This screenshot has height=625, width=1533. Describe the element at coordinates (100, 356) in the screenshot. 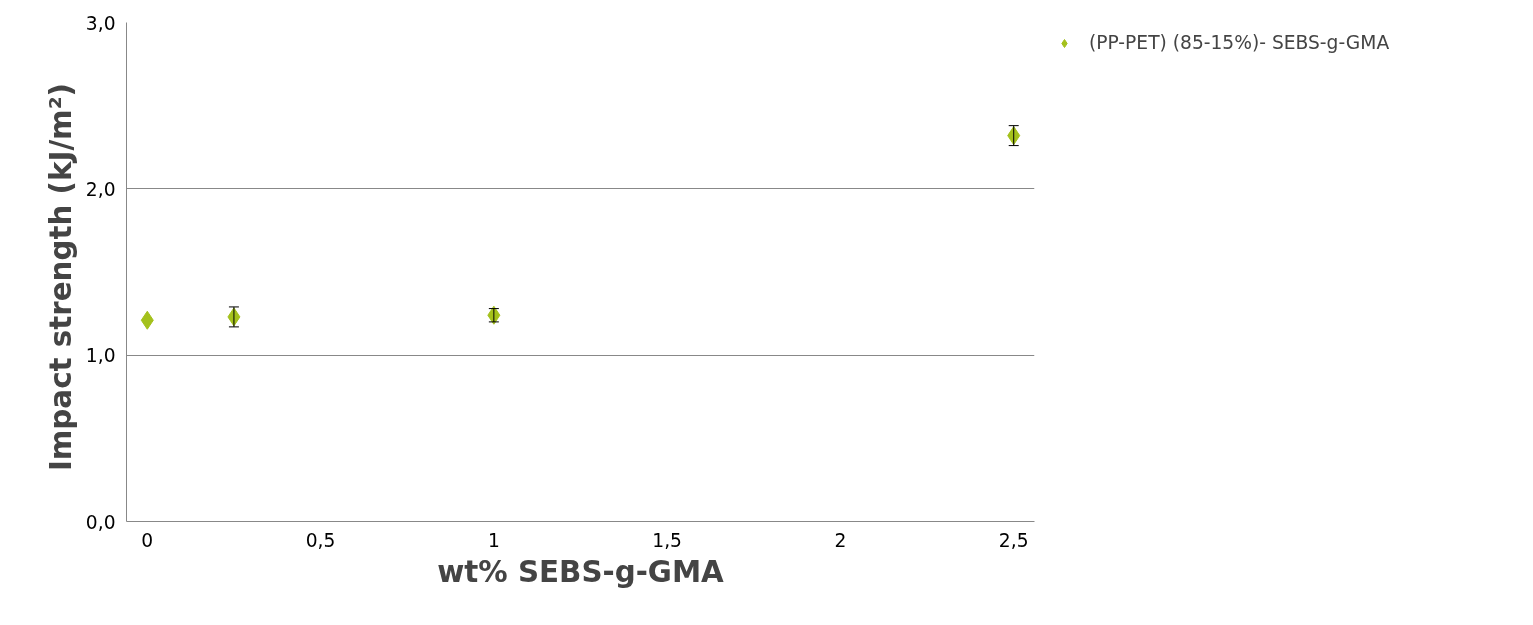

I see `y-tick-label: 1,0` at that location.